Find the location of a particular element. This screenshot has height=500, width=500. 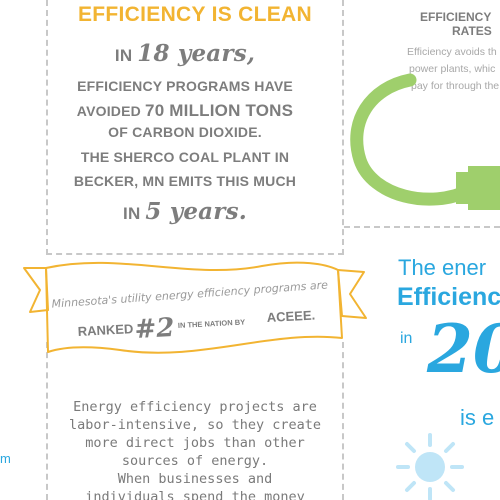

rates-body-3: pay for through the is located at coordinates (455, 86).